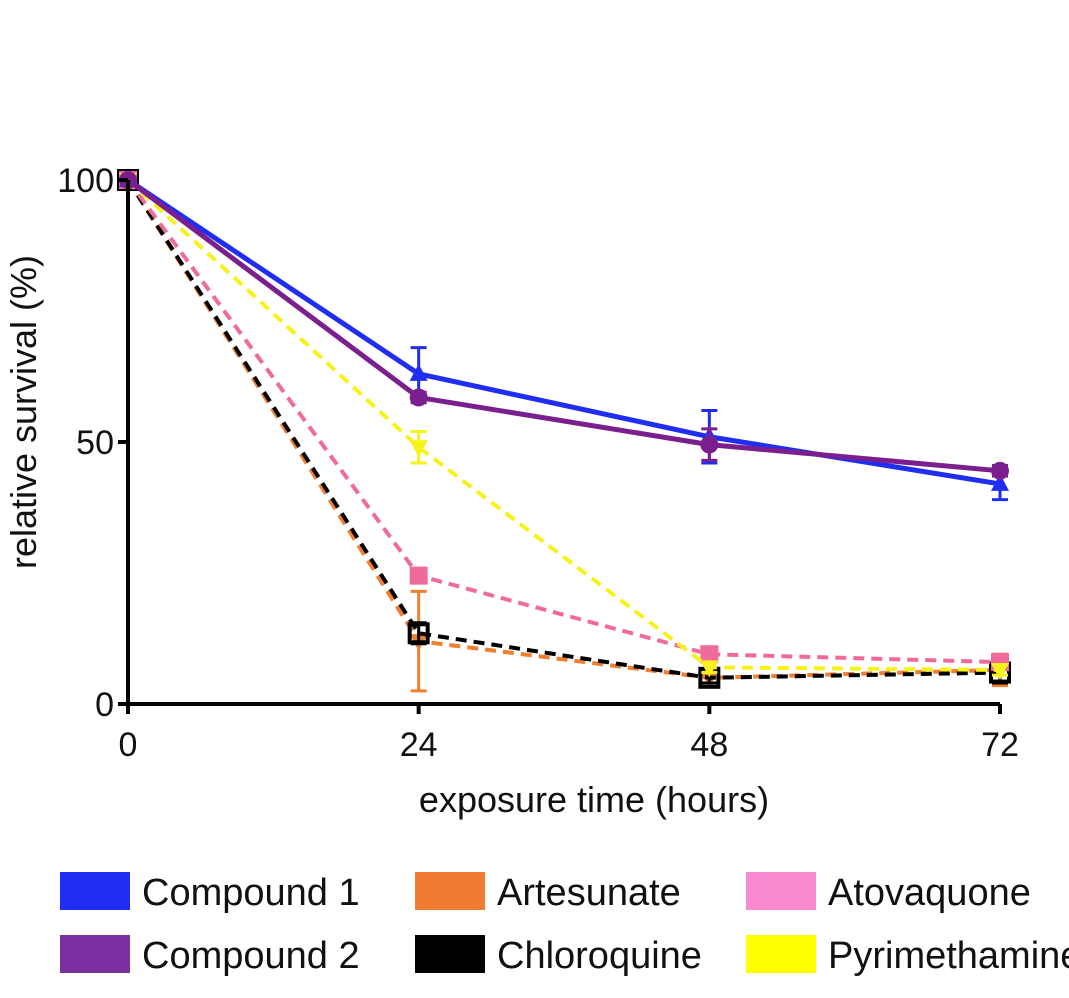  Describe the element at coordinates (594, 799) in the screenshot. I see `x-axis-title: exposure time (hours)` at that location.